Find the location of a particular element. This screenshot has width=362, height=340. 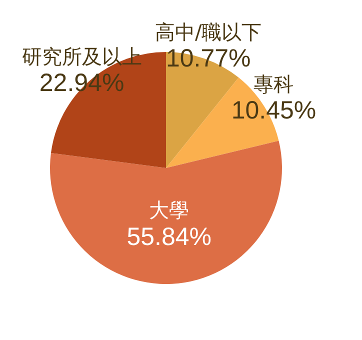

slice-label: 高中/職以下 is located at coordinates (208, 32).